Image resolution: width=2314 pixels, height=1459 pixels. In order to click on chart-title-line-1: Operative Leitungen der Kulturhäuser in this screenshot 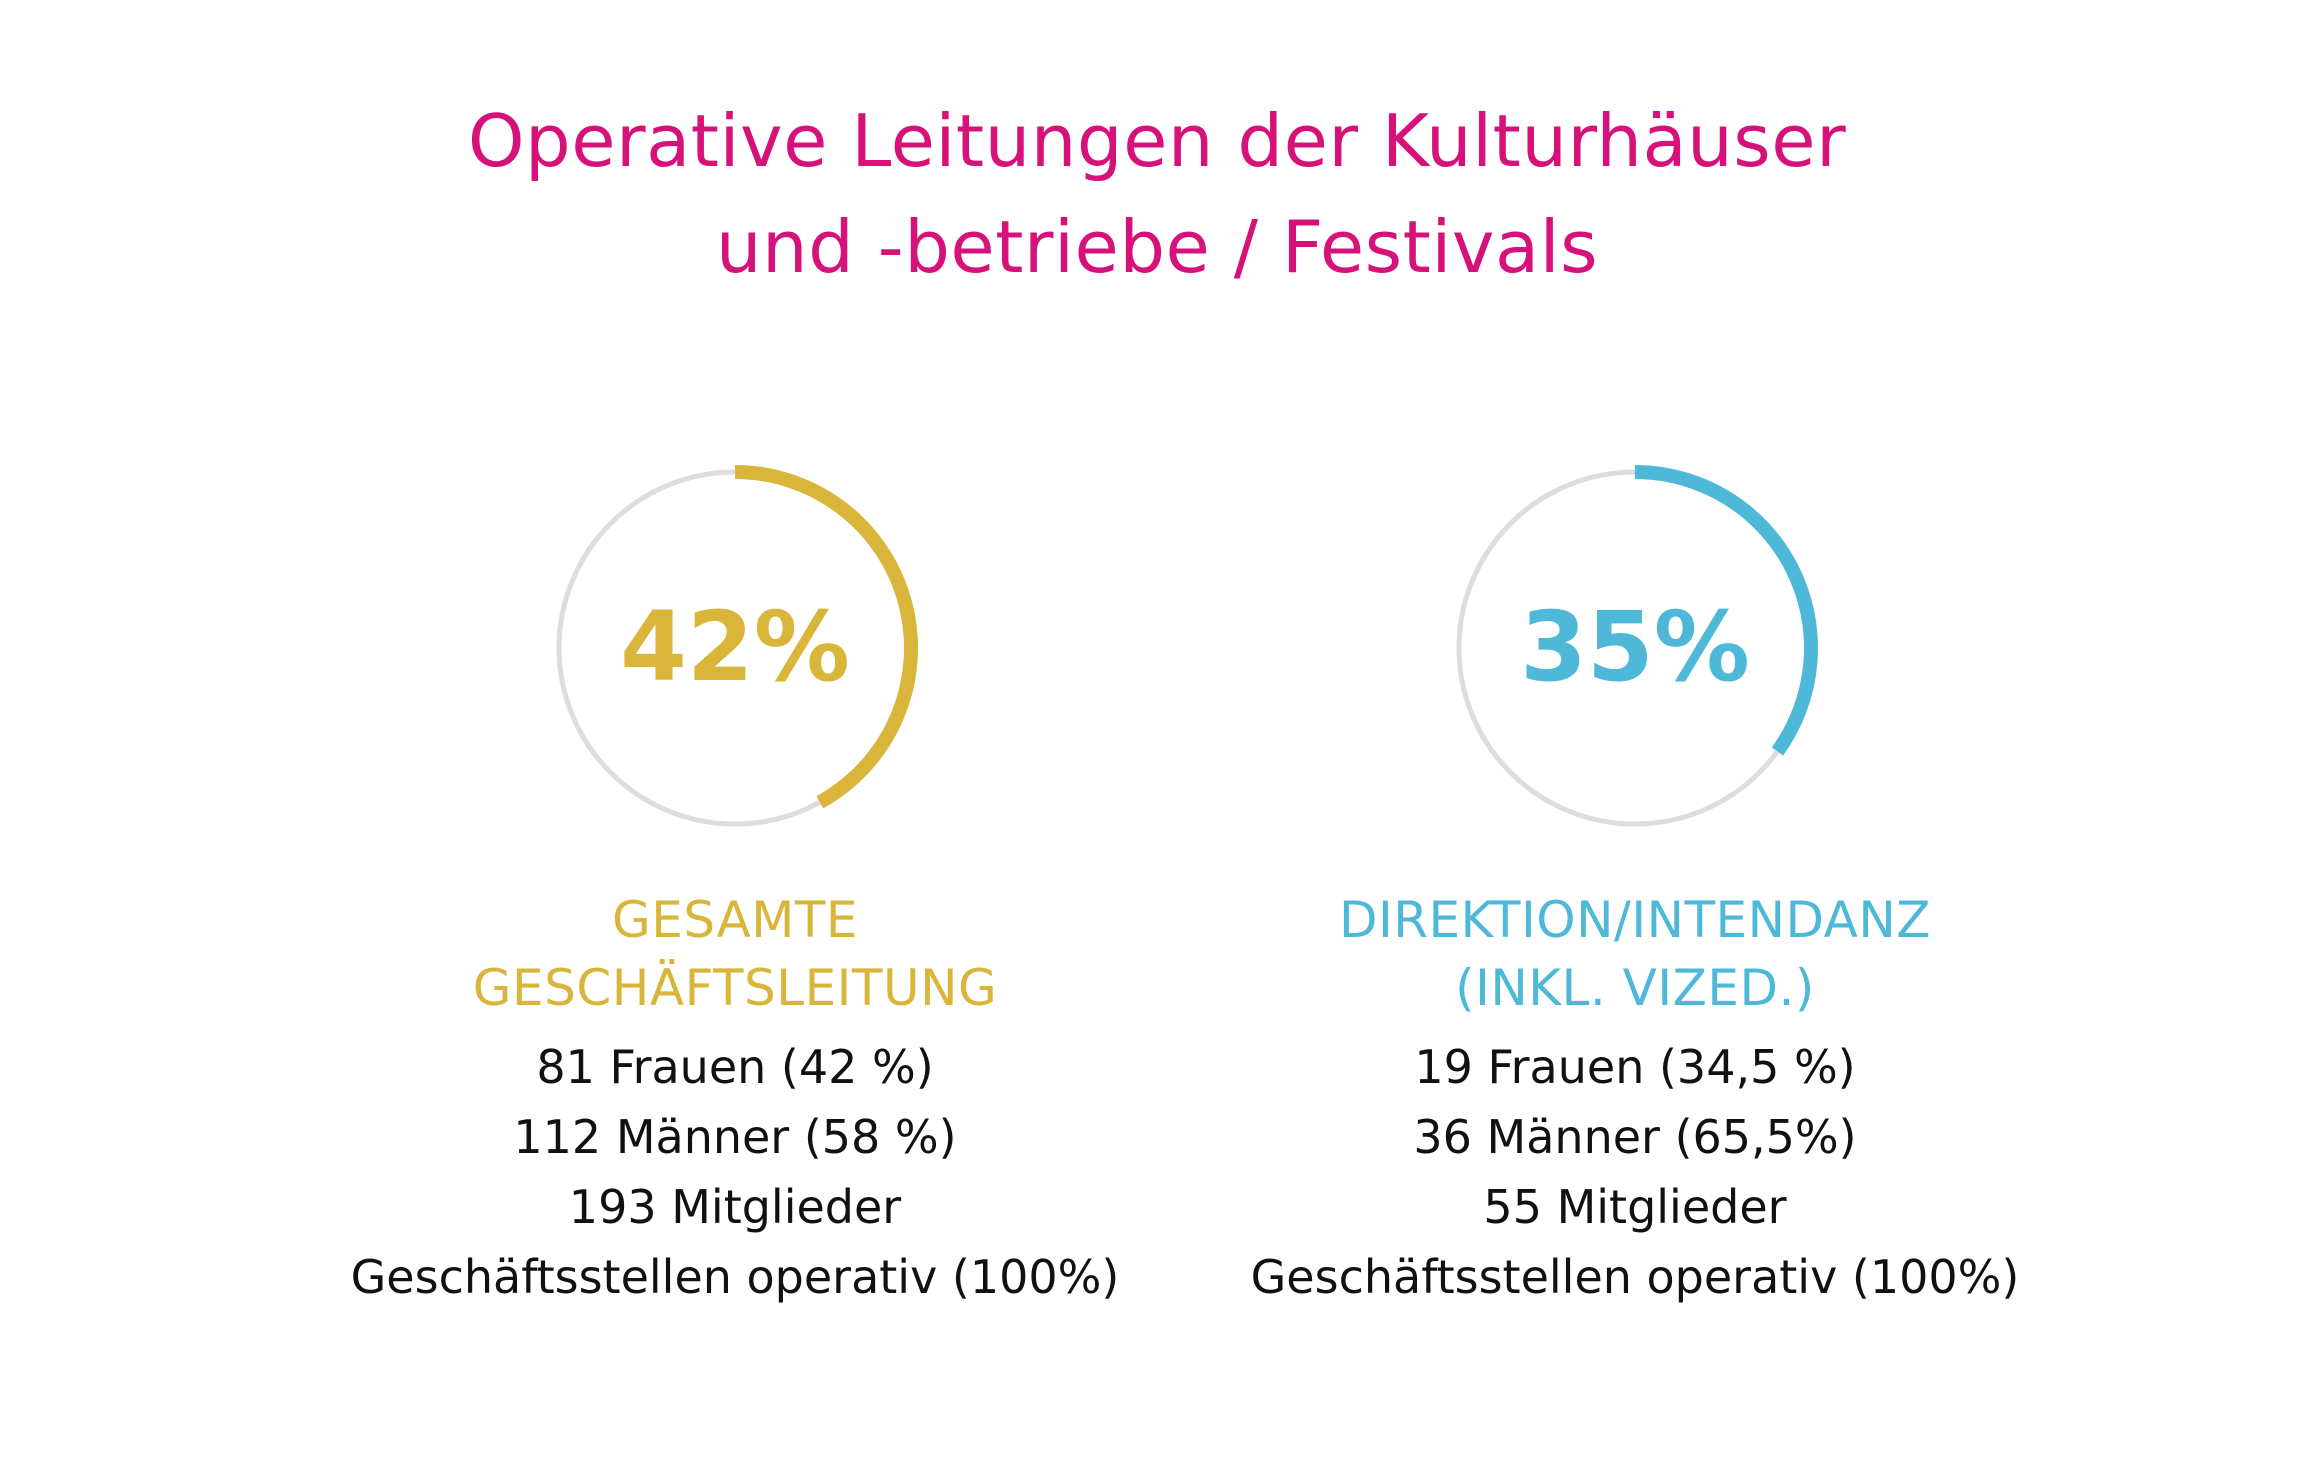, I will do `click(1157, 141)`.